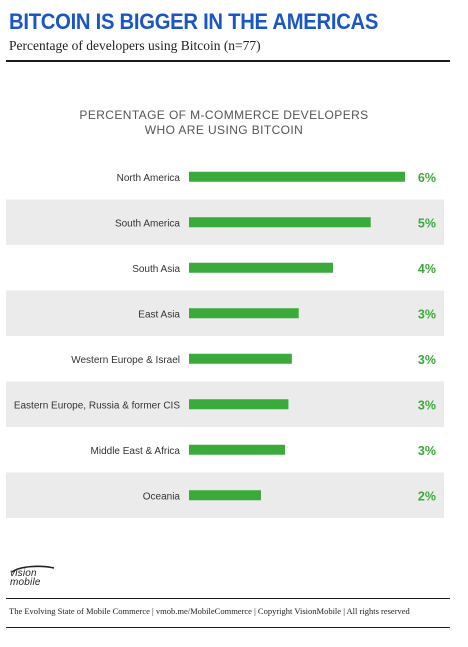 This screenshot has width=468, height=647. I want to click on category-label: Middle East & Africa, so click(136, 451).